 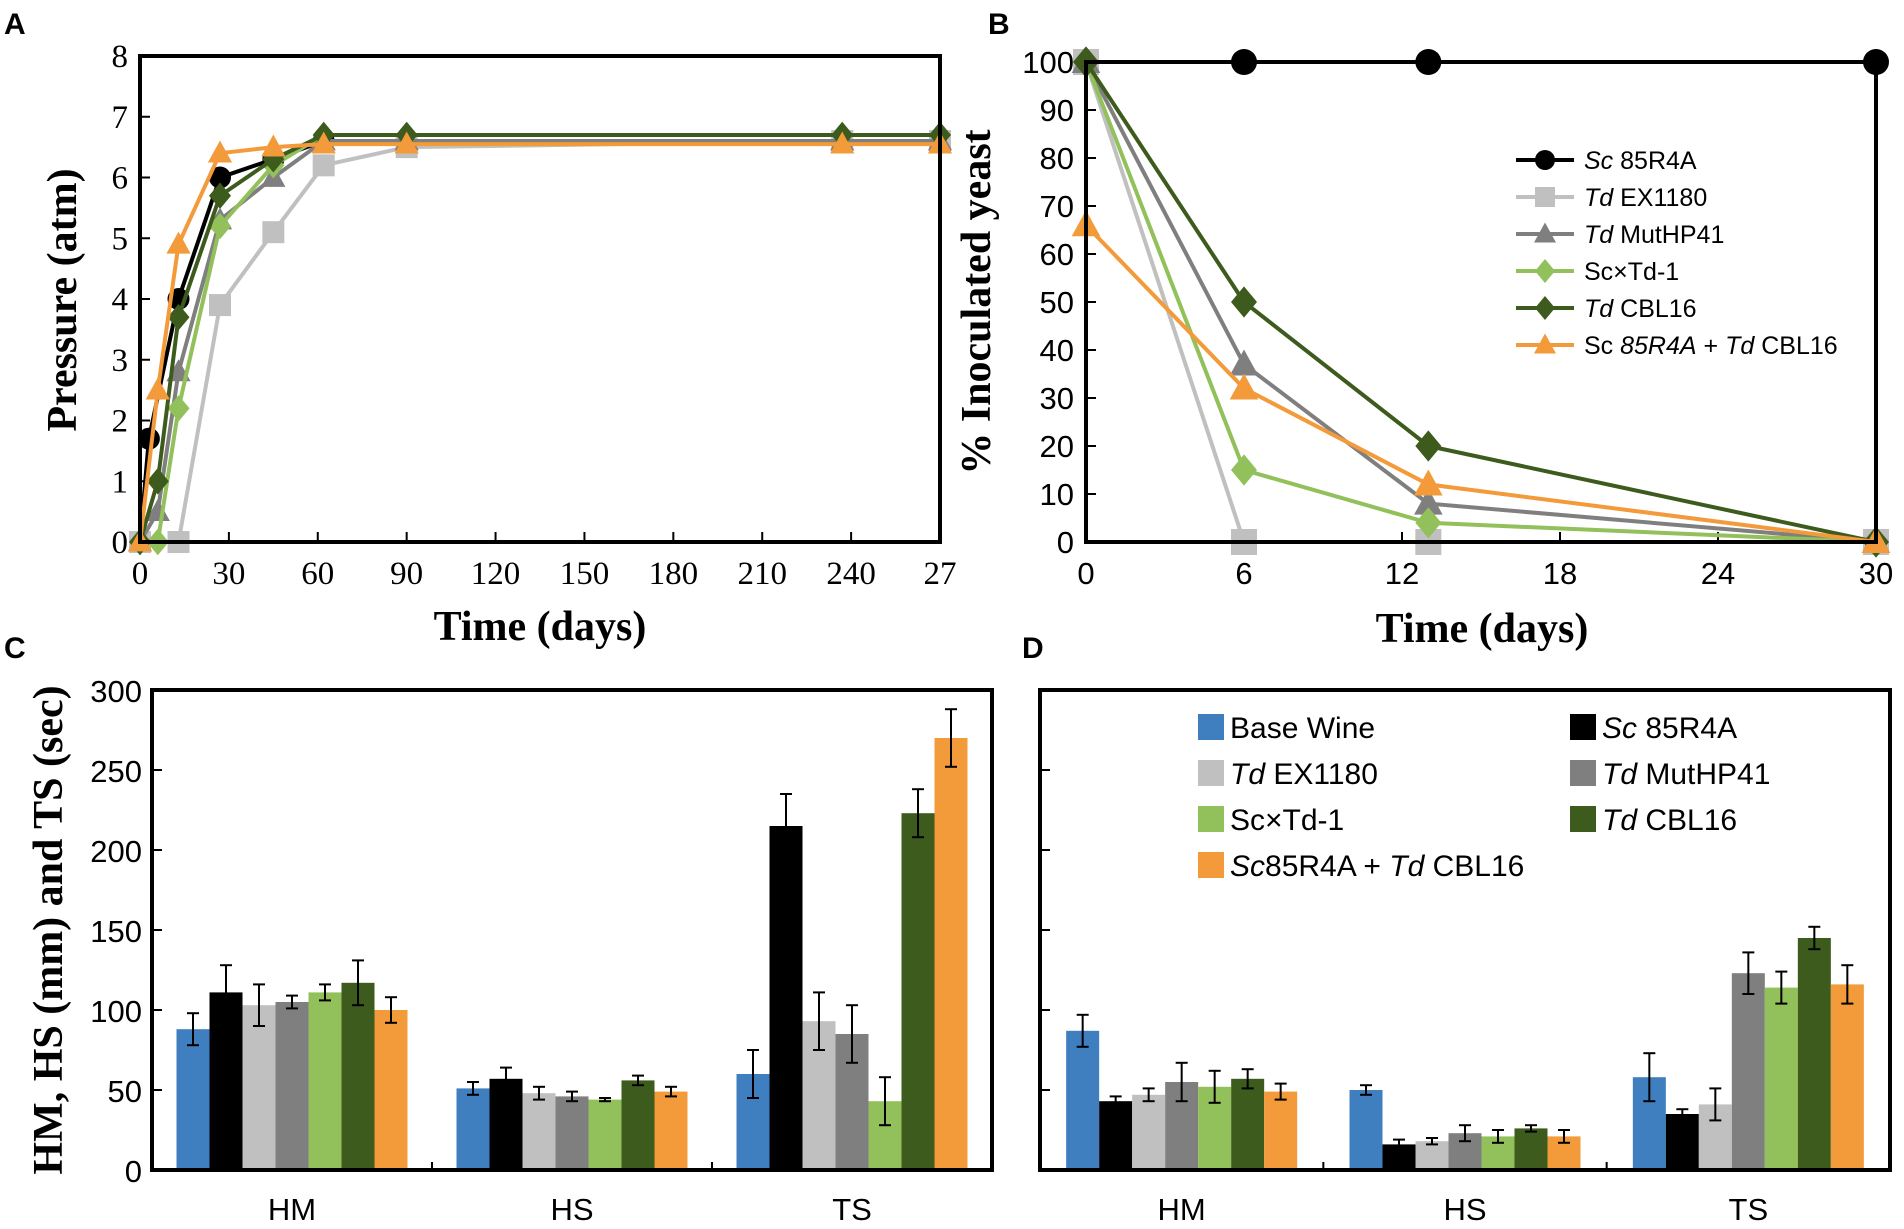 I want to click on y-tick-label: 7, so click(x=120, y=118).